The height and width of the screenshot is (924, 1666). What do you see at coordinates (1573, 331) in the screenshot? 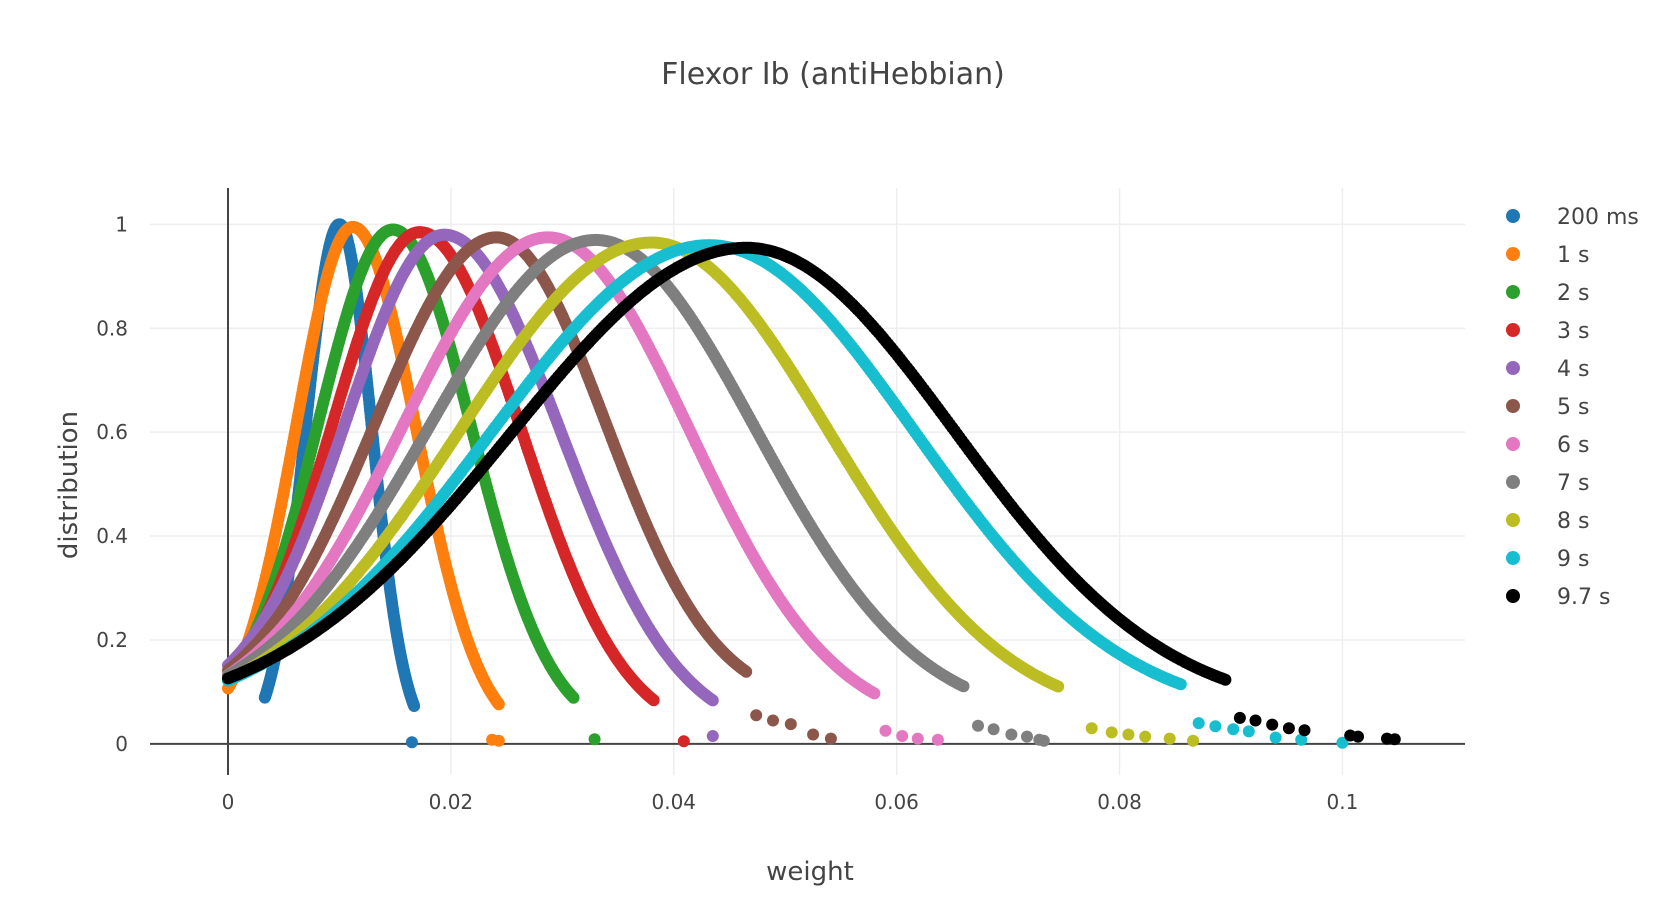
I see `legend-label: 3 s` at bounding box center [1573, 331].